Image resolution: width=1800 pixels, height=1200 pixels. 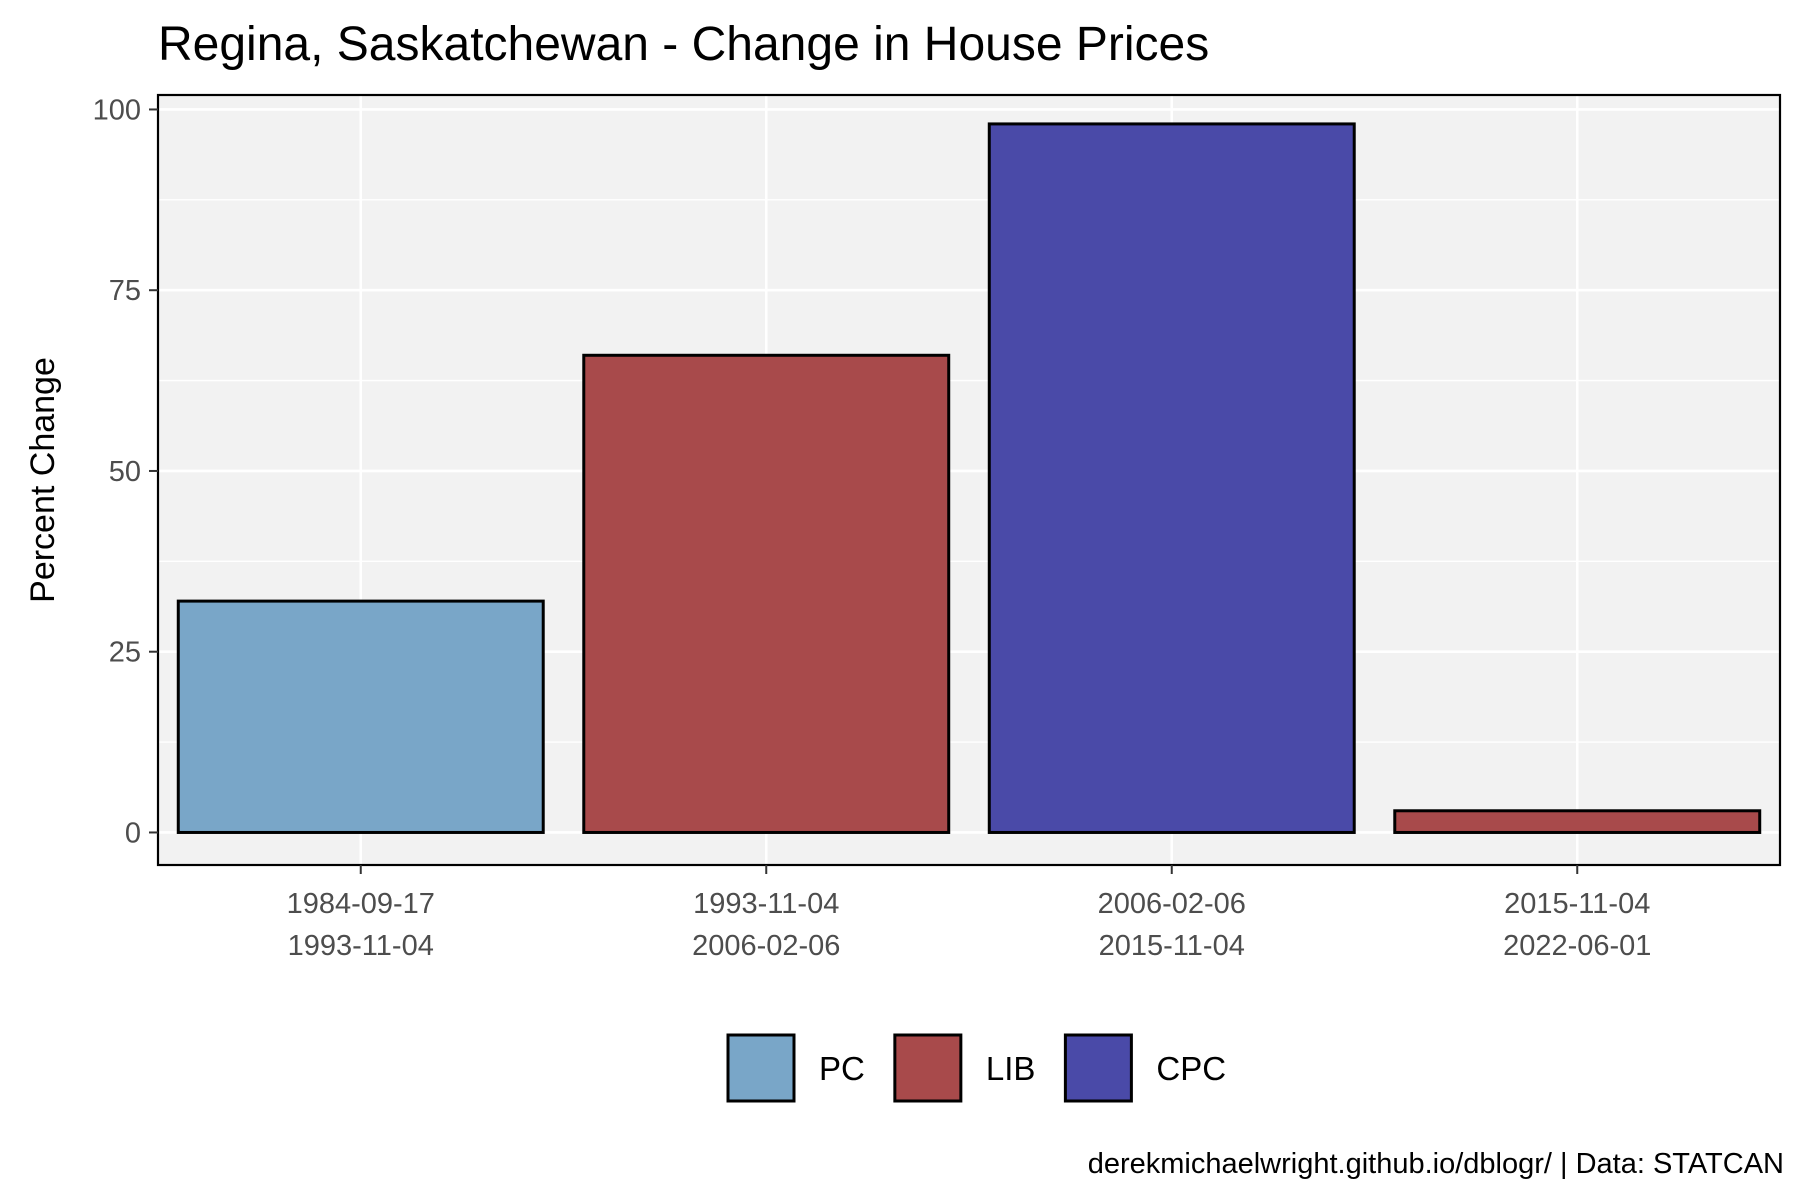 What do you see at coordinates (360, 716) in the screenshot?
I see `bar-pc` at bounding box center [360, 716].